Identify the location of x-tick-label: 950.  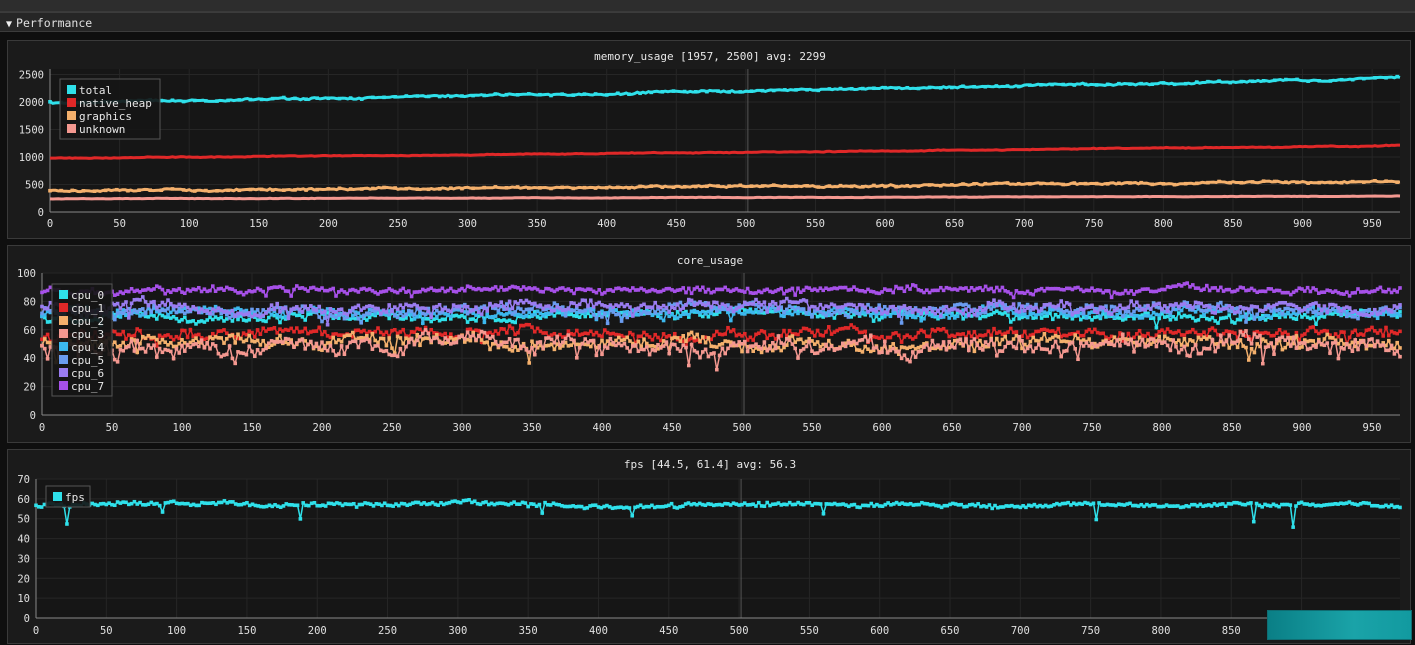
(1372, 428).